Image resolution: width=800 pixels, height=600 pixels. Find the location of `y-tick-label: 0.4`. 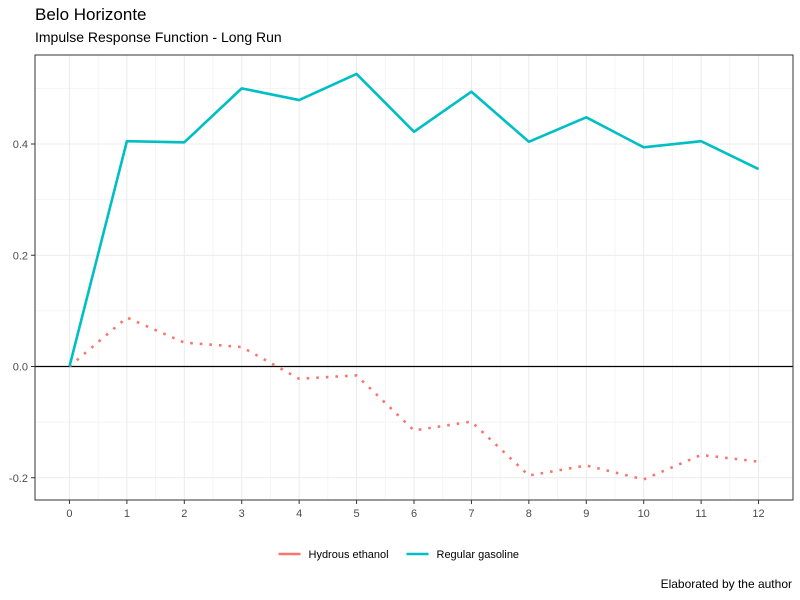

y-tick-label: 0.4 is located at coordinates (20, 145).